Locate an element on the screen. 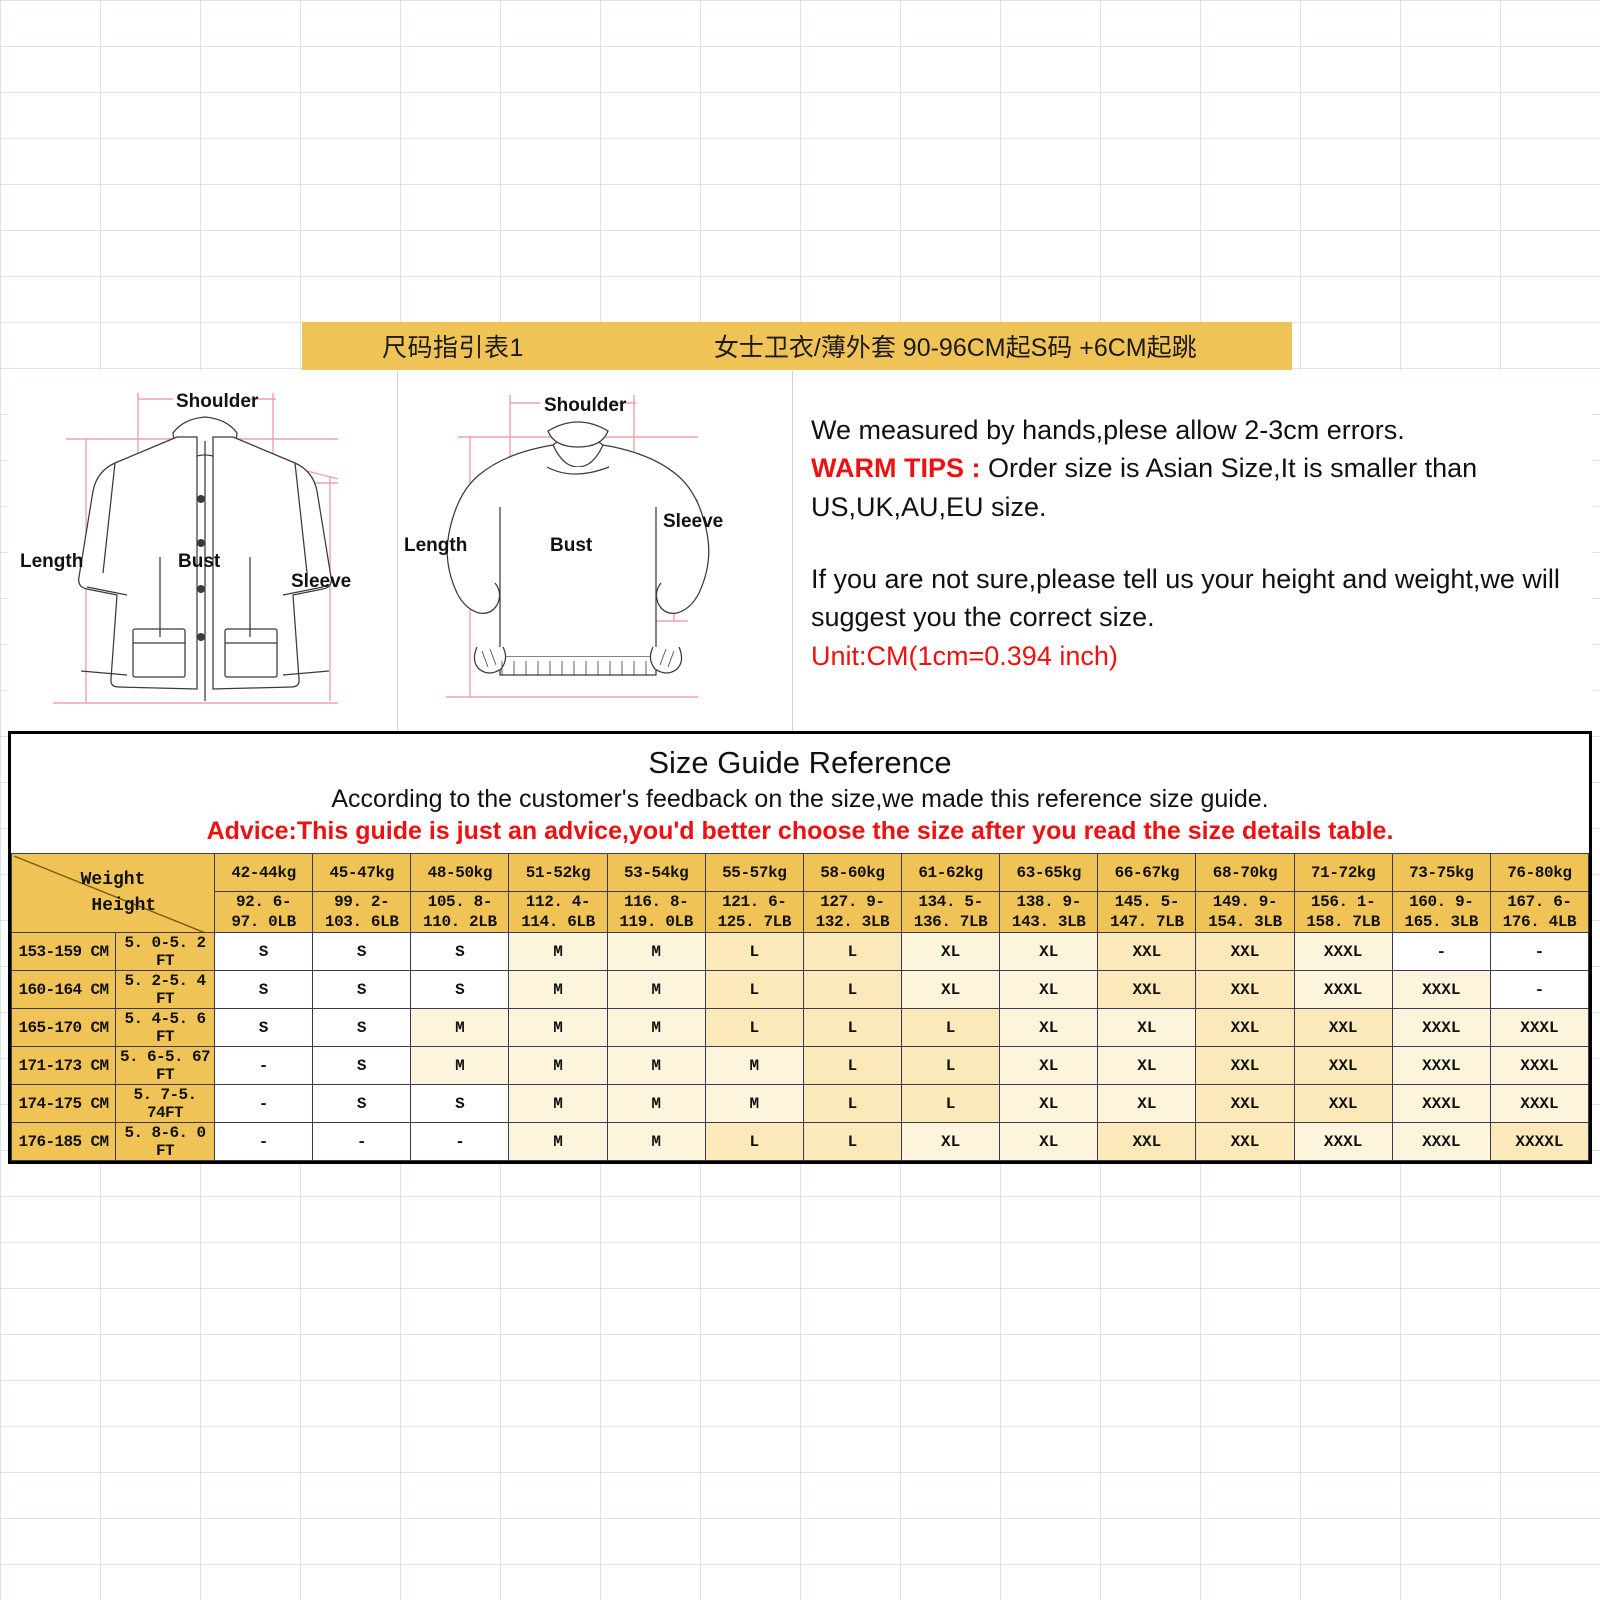 Image resolution: width=1600 pixels, height=1600 pixels. size-cell-r4-c13: XXXL is located at coordinates (1539, 1103).